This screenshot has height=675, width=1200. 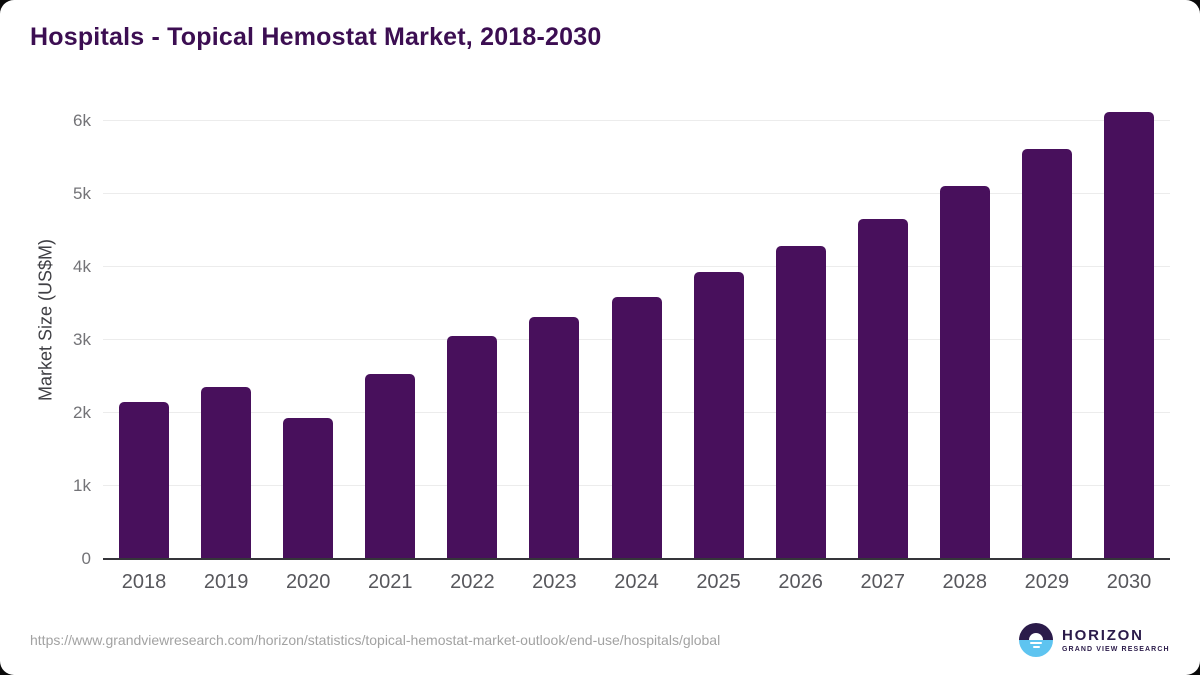 What do you see at coordinates (390, 466) in the screenshot?
I see `bar-2021` at bounding box center [390, 466].